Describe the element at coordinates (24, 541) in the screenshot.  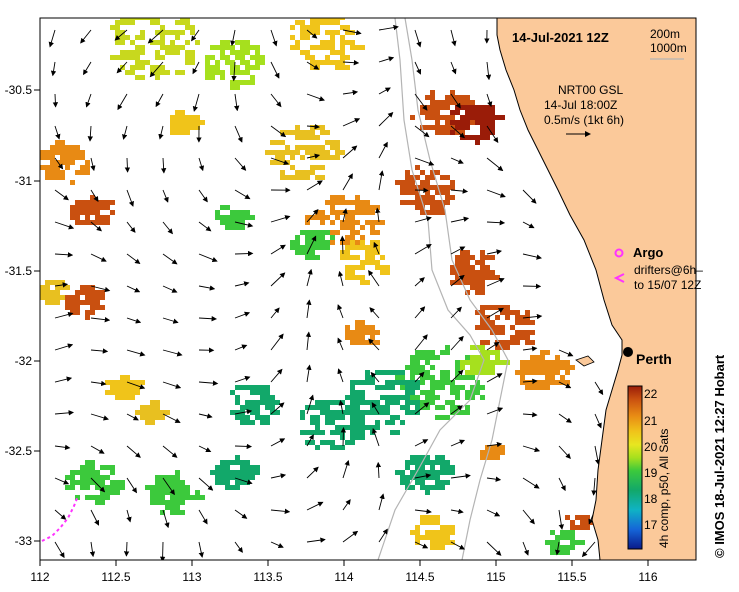
I see `svg-text: -33` at that location.